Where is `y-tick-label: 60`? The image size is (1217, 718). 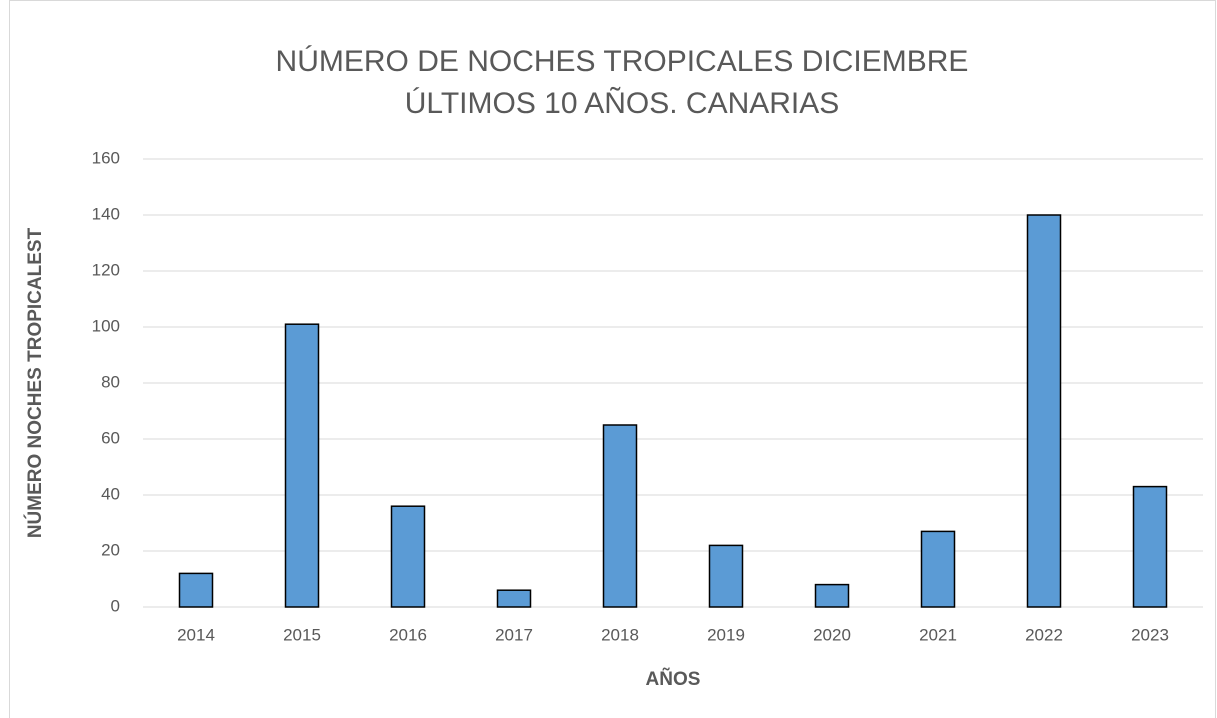 y-tick-label: 60 is located at coordinates (110, 437).